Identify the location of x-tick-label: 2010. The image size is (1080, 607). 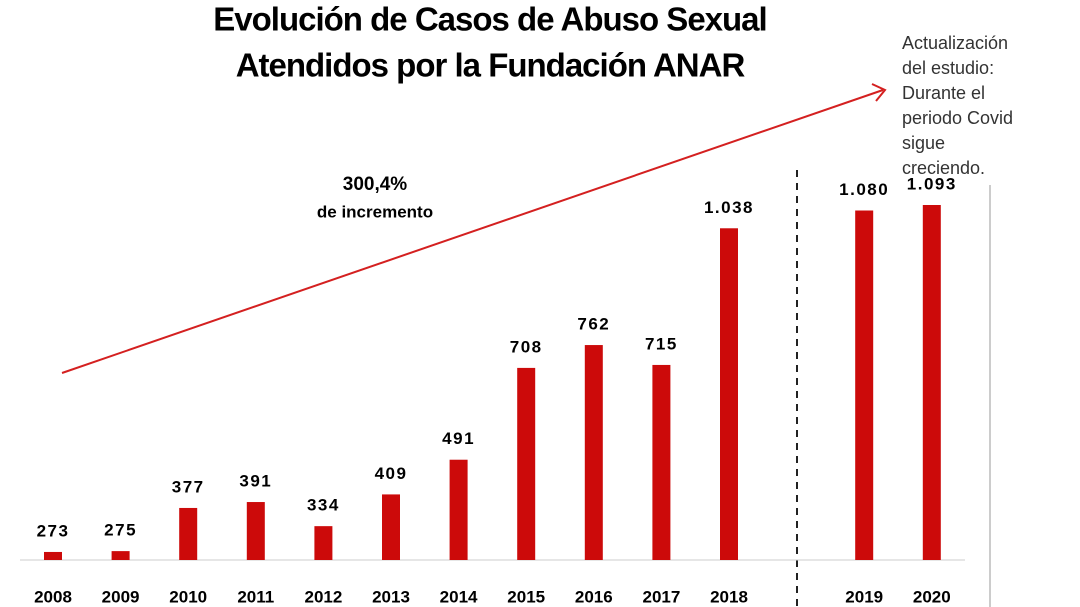
(188, 596).